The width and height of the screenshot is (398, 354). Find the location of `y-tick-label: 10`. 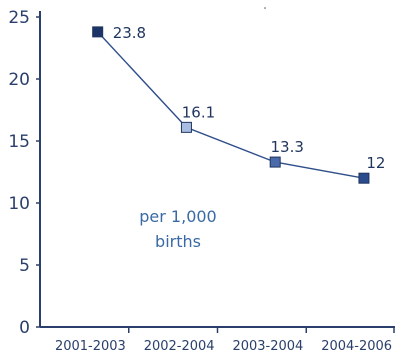

y-tick-label: 10 is located at coordinates (19, 204).